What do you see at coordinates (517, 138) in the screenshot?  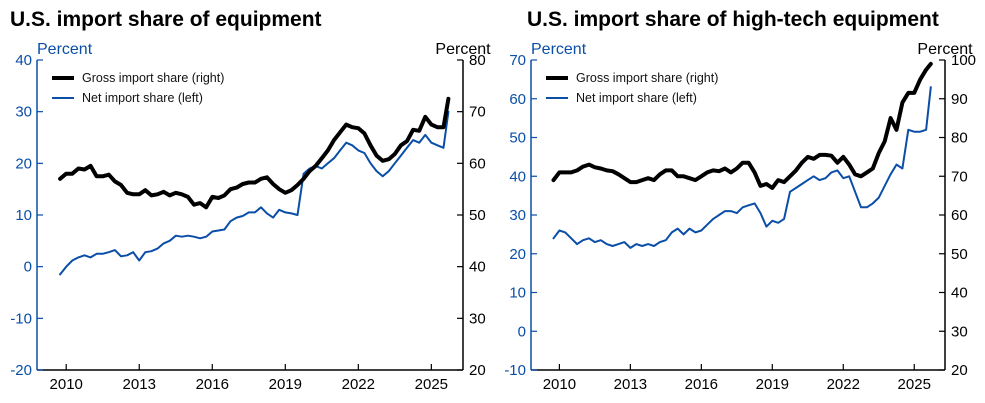 I see `left-tick-label: 50` at bounding box center [517, 138].